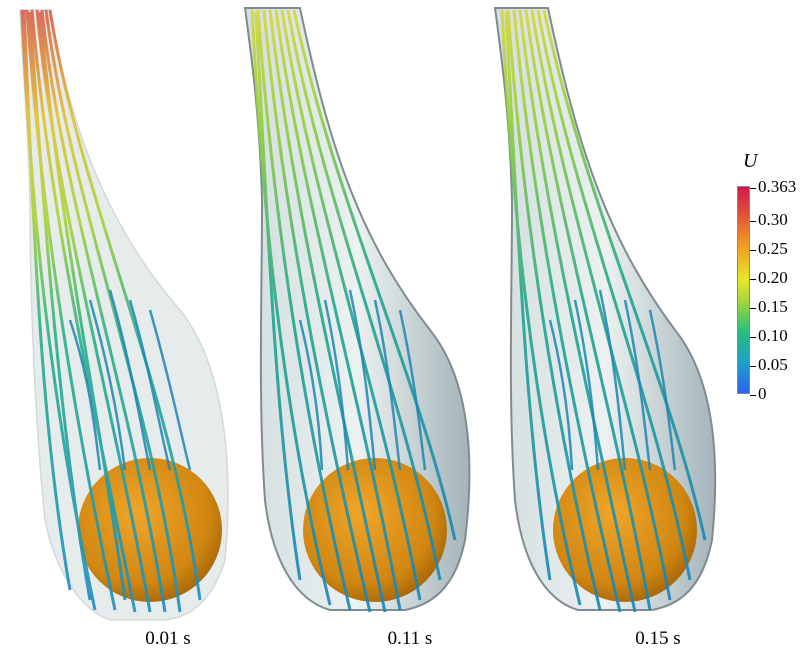 The width and height of the screenshot is (805, 656). Describe the element at coordinates (410, 638) in the screenshot. I see `time-label-2: 0.11 s` at that location.